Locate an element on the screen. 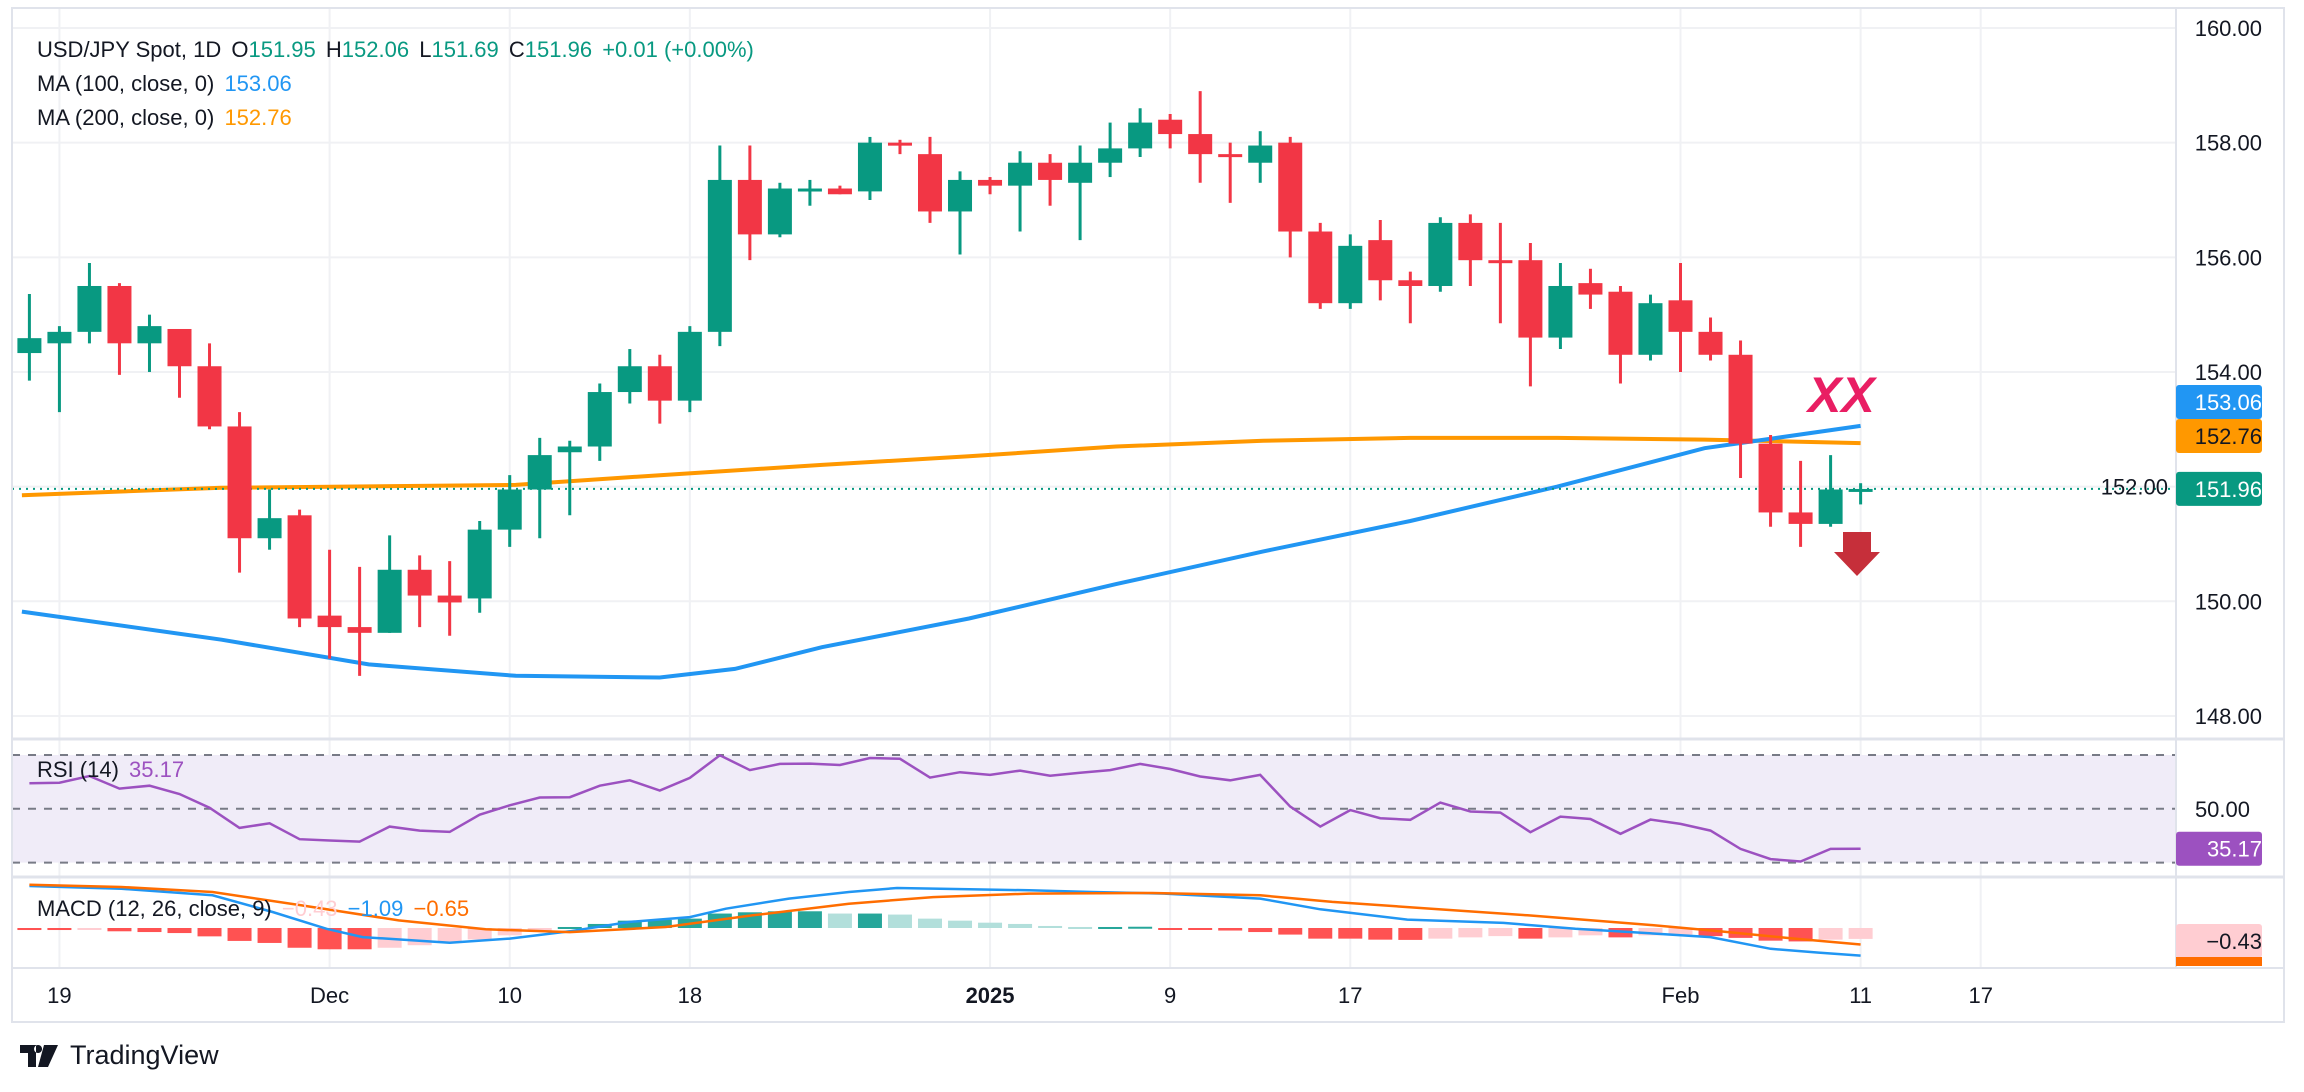 This screenshot has height=1092, width=2304. symbol-title: USD/JPY Spot, 1D is located at coordinates (129, 49).